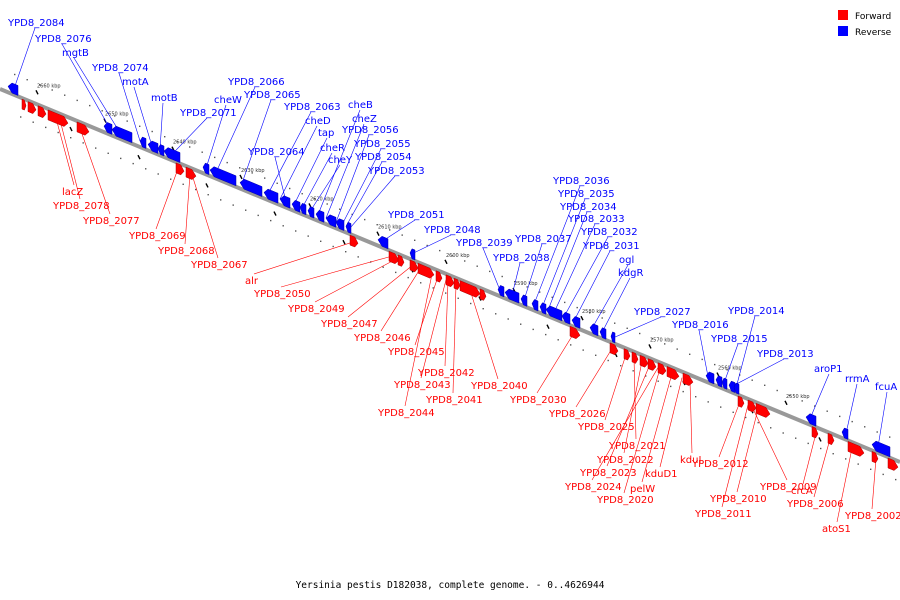 This screenshot has width=900, height=600. What do you see at coordinates (349, 324) in the screenshot?
I see `gene-label-ypd8-2047: YPD8_2047` at bounding box center [349, 324].